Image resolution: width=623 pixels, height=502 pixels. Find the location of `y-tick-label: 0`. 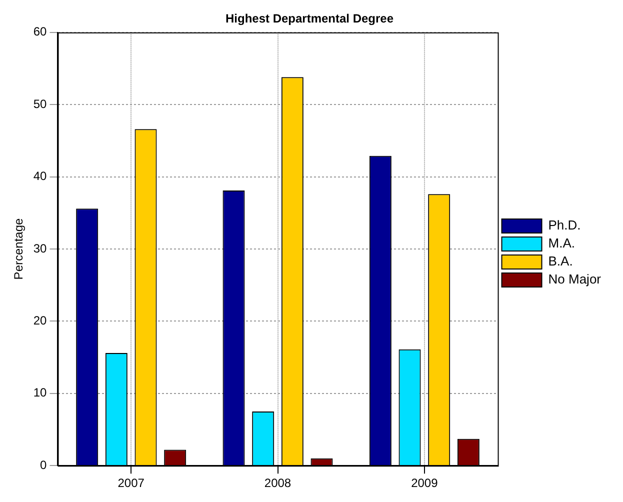

y-tick-label: 0 is located at coordinates (44, 465).